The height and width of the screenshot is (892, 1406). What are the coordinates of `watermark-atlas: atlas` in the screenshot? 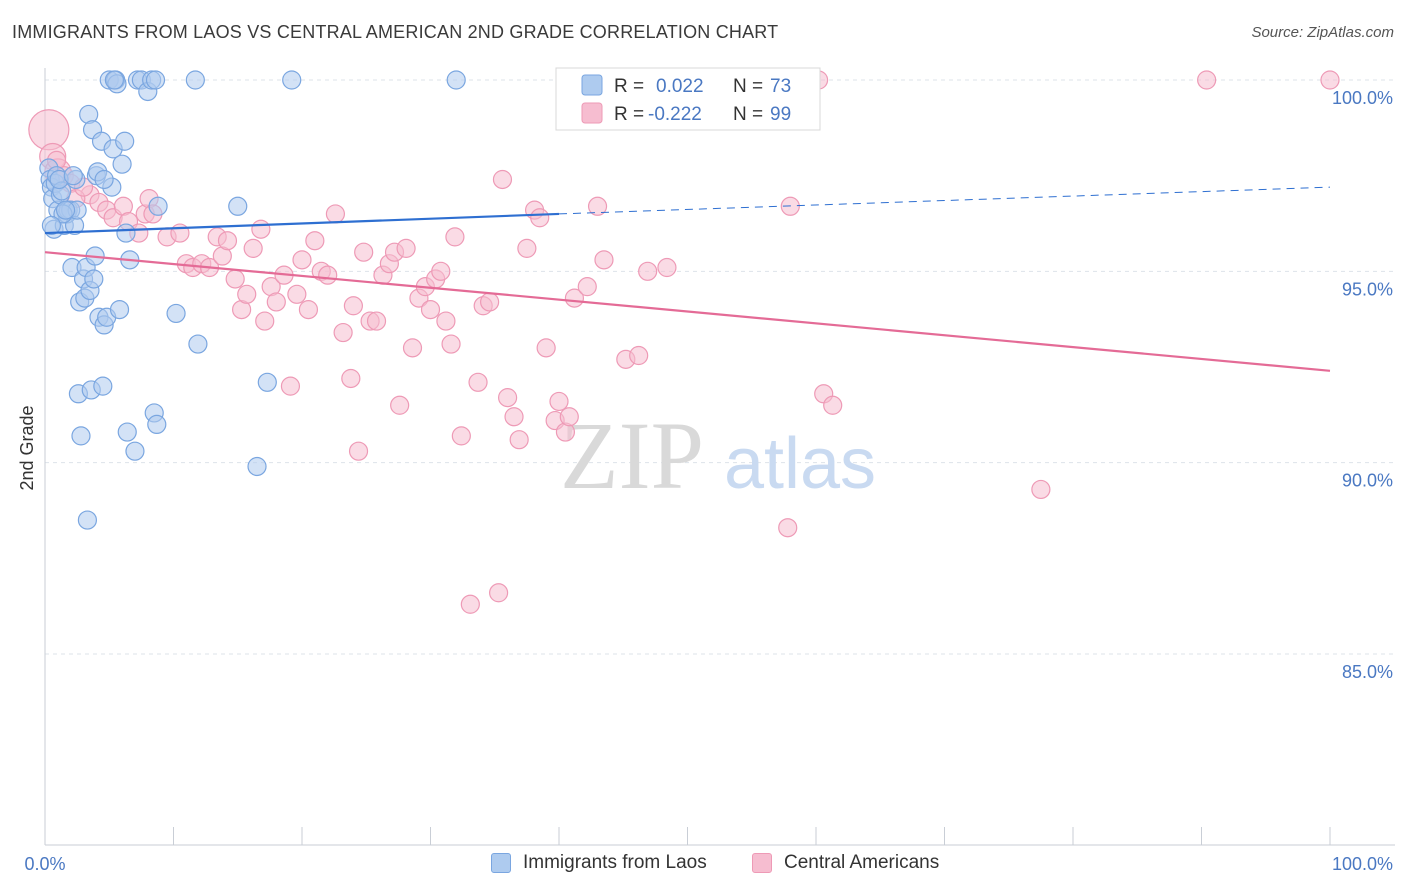 It's located at (800, 464).